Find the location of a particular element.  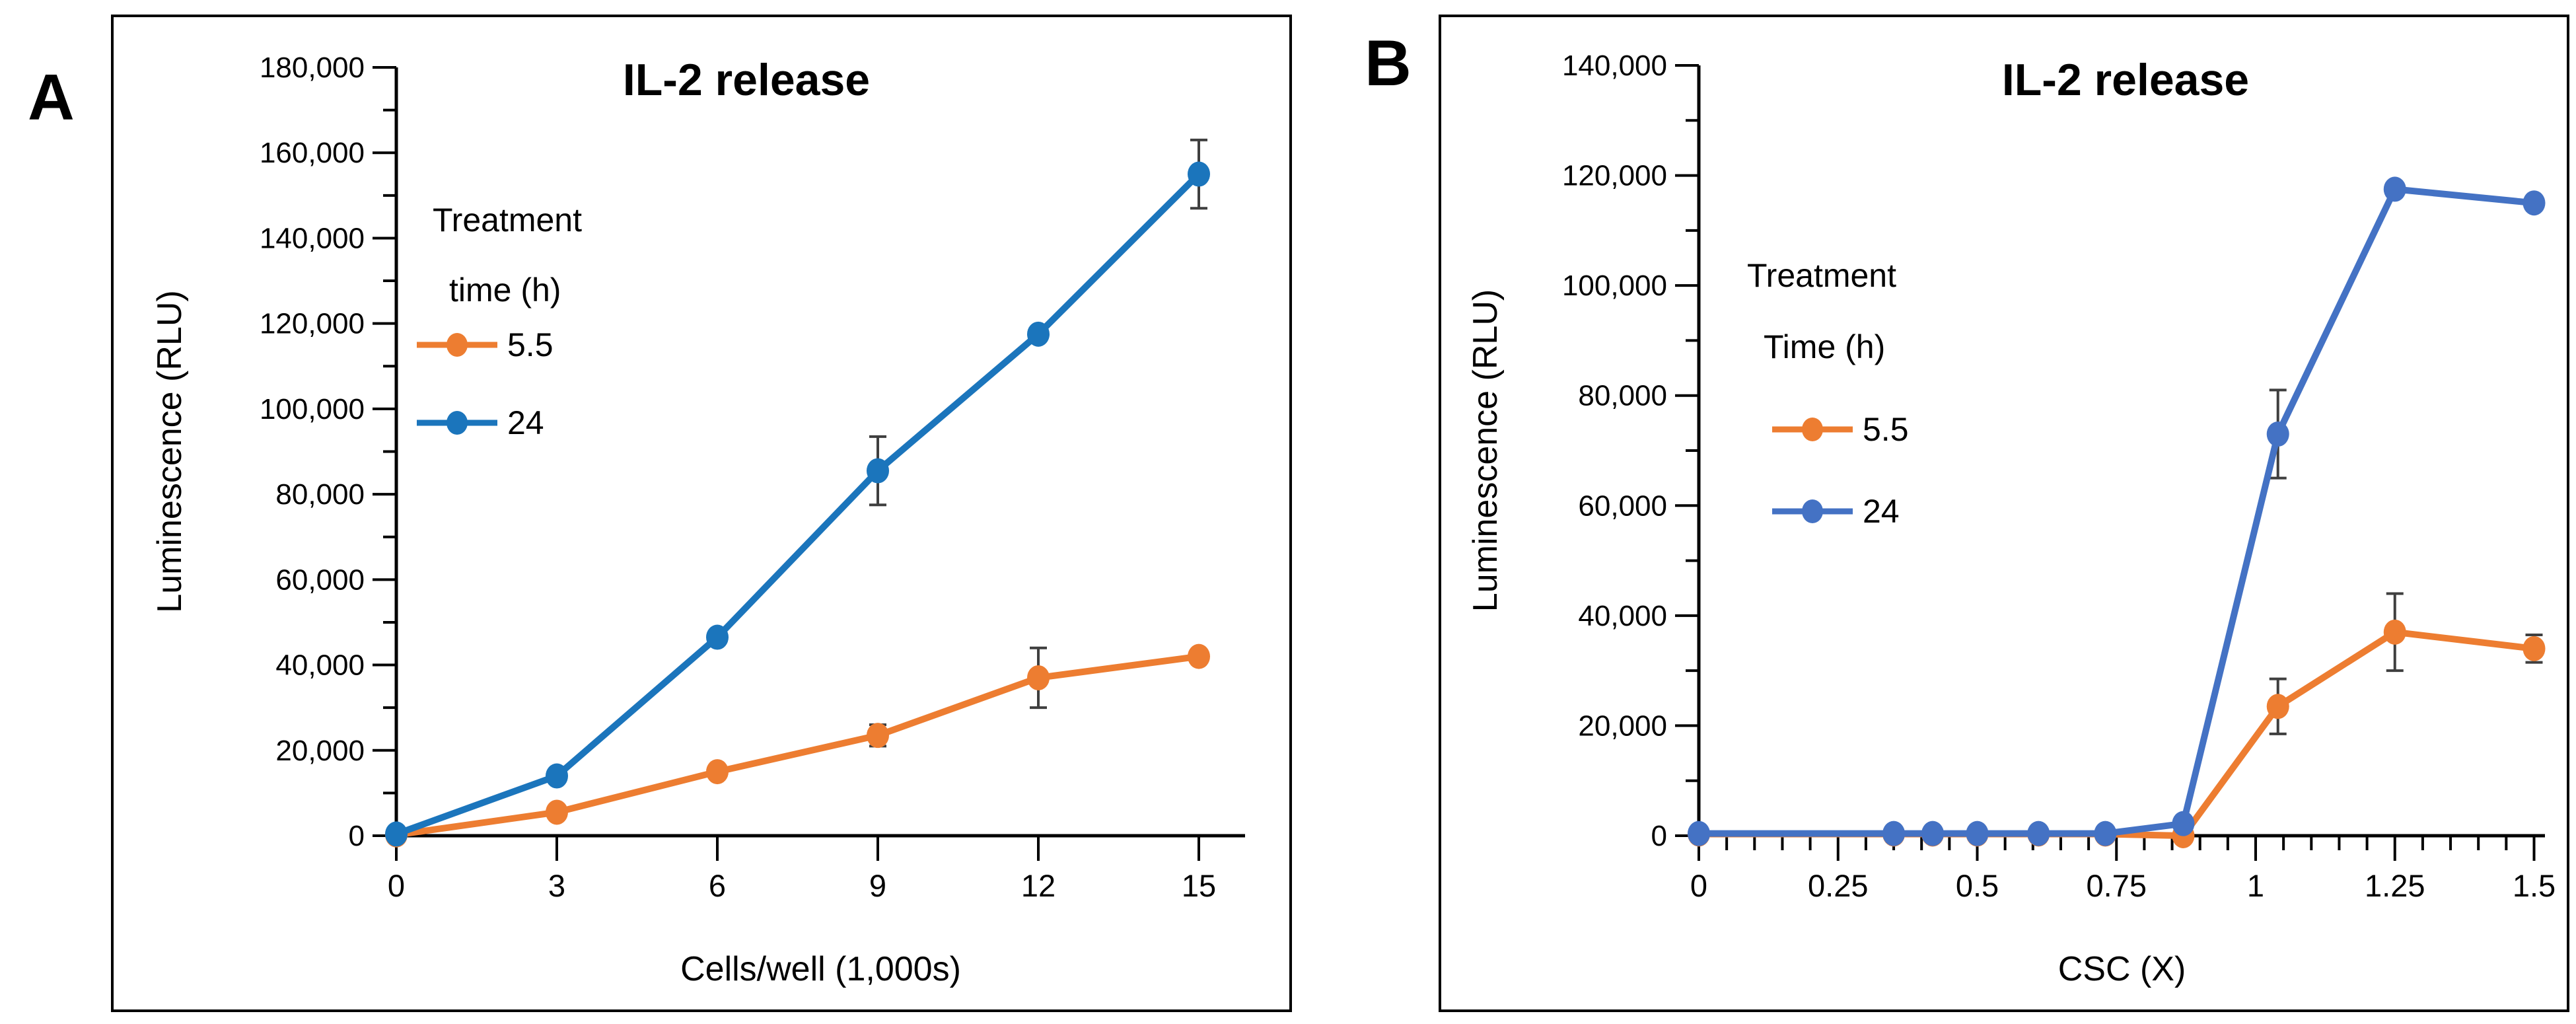

x-tick-label: 12 is located at coordinates (1038, 885).